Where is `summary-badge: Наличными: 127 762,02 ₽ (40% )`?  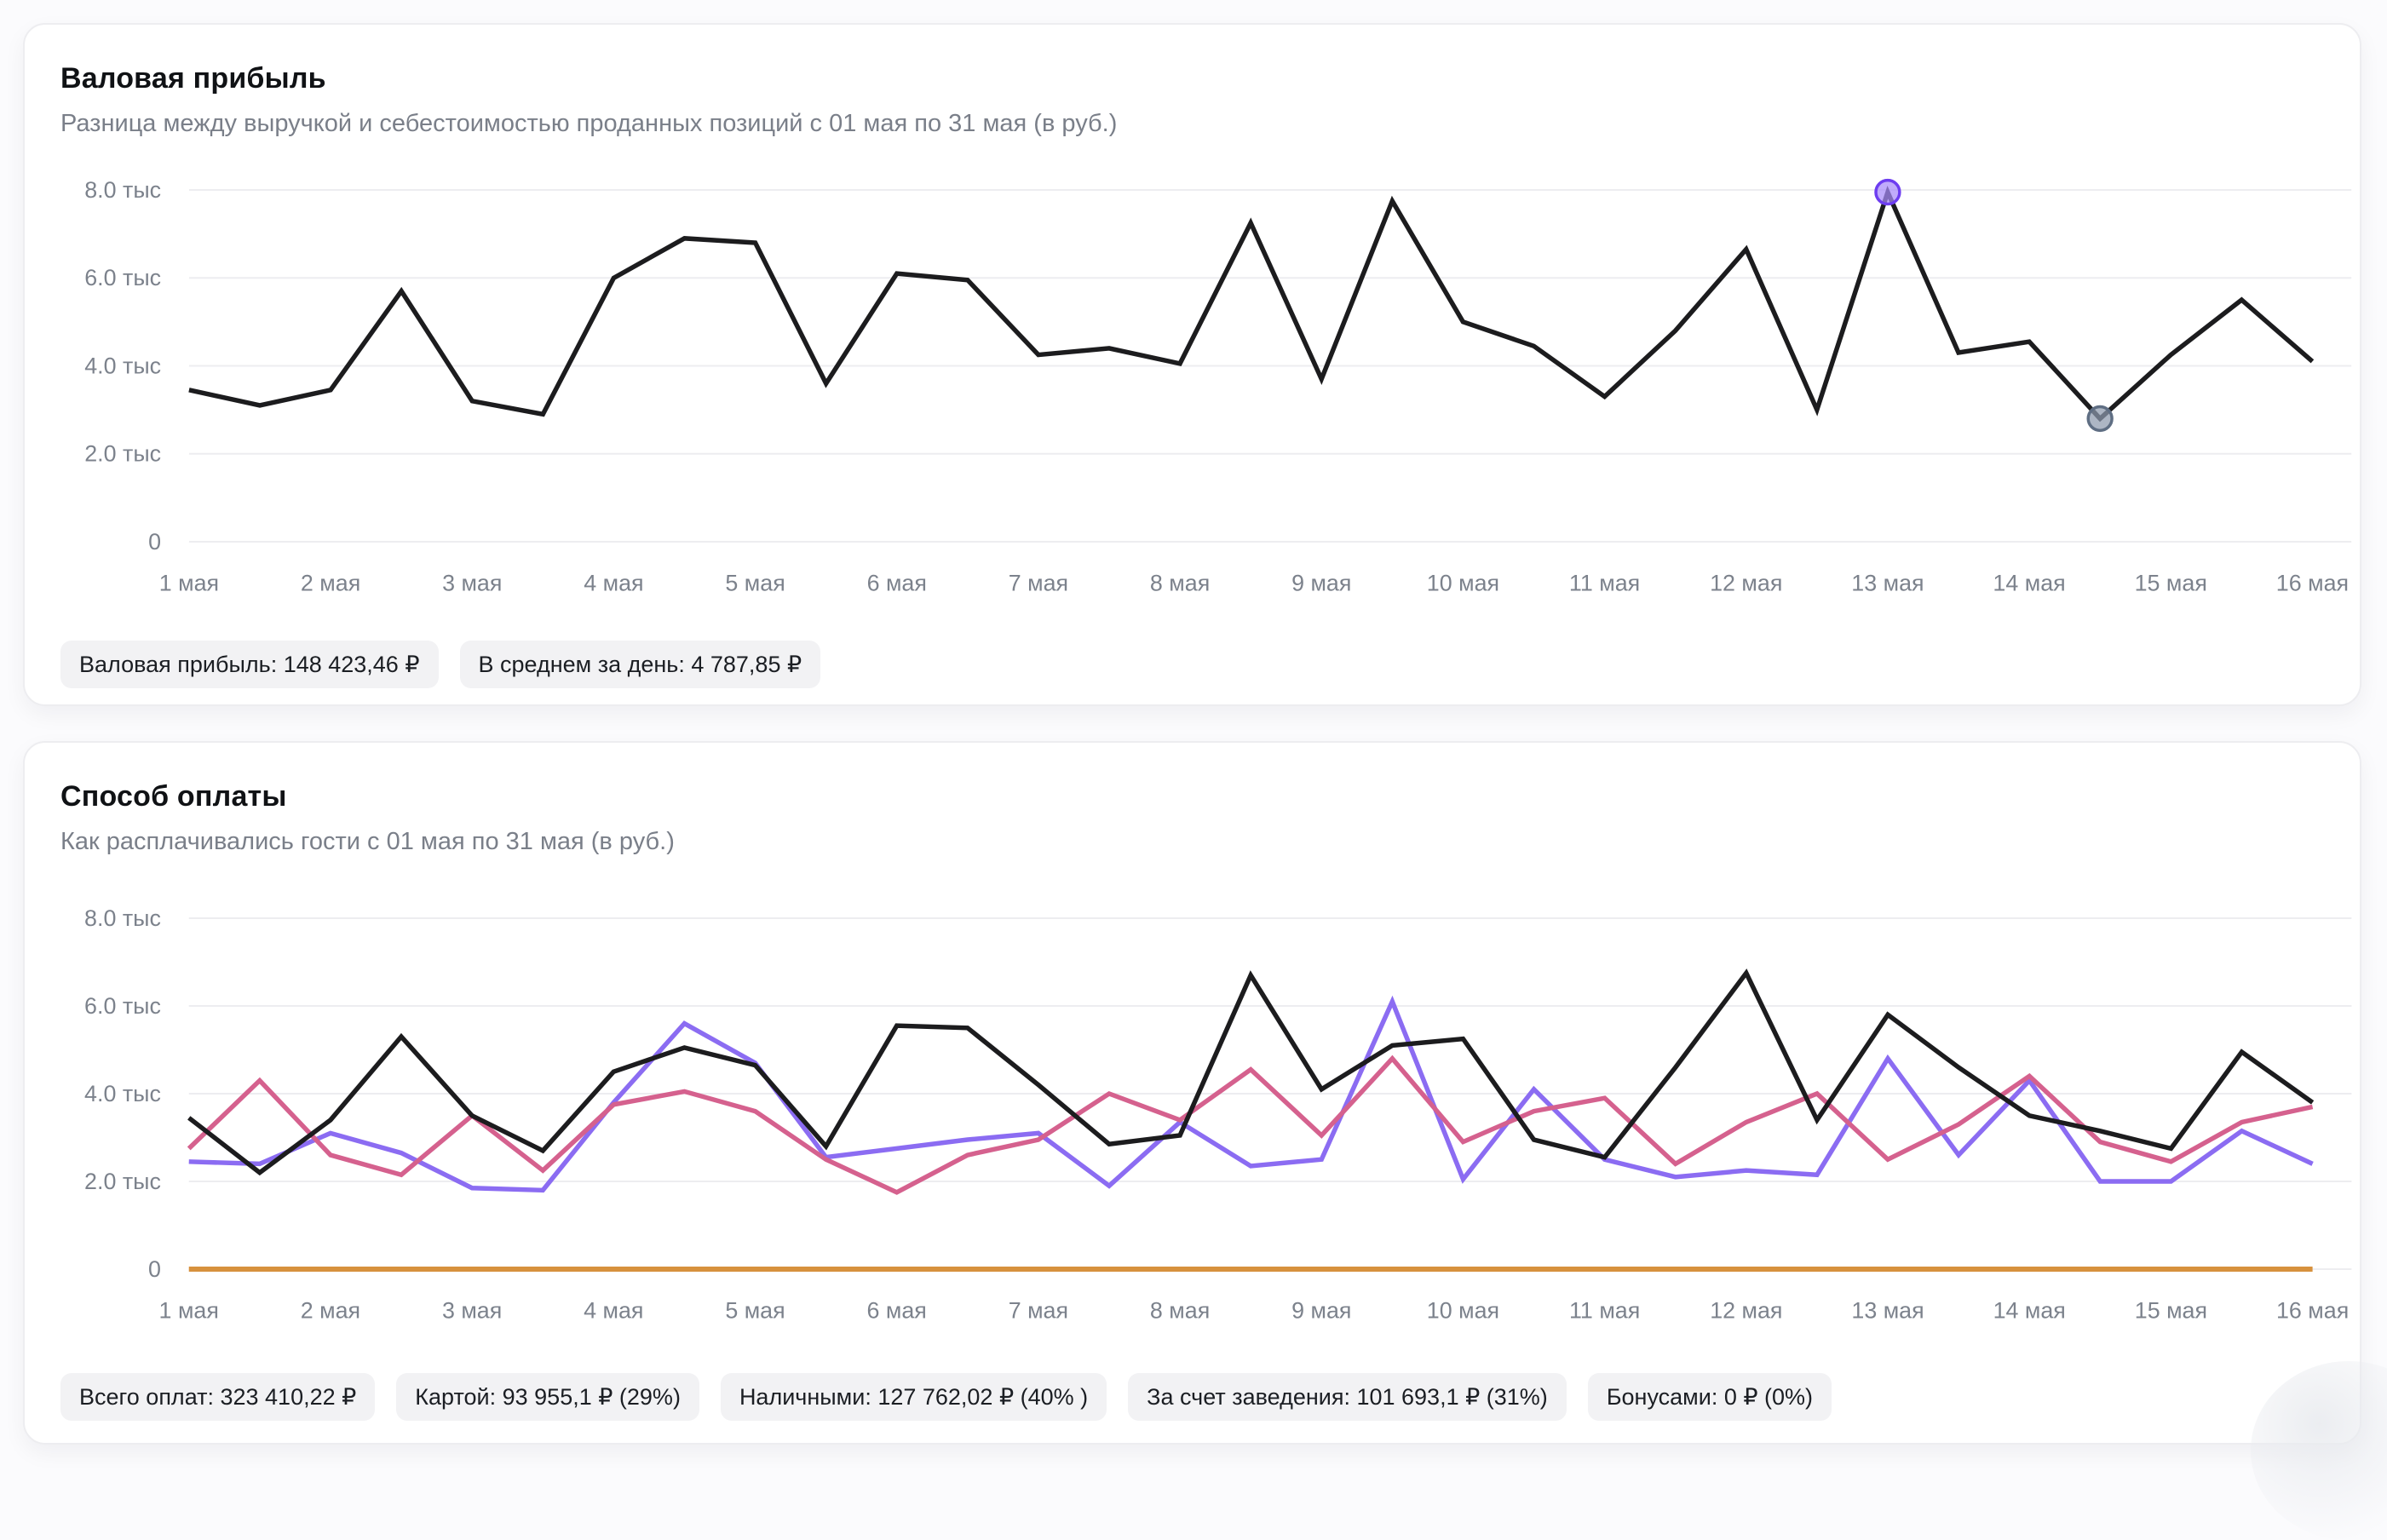
summary-badge: Наличными: 127 762,02 ₽ (40% ) is located at coordinates (913, 1397).